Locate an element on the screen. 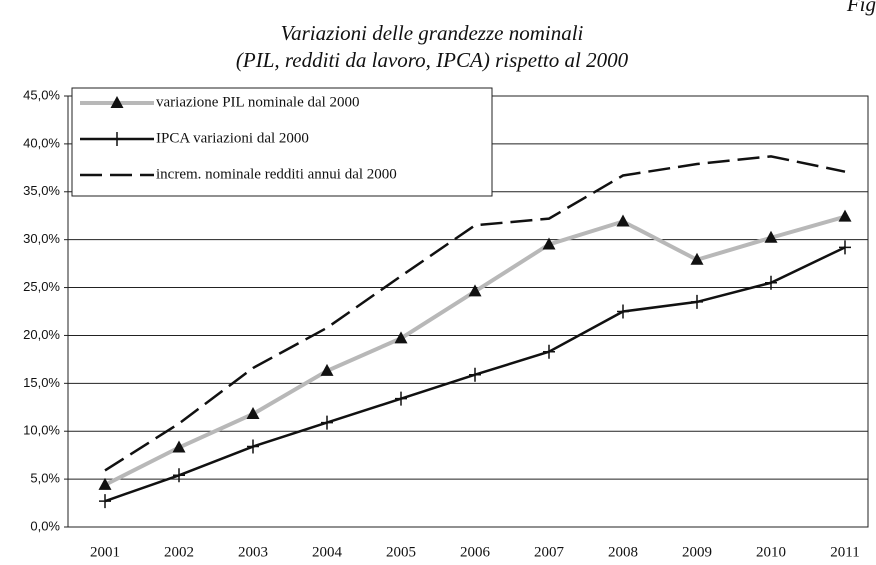  y-tick-label: 40,0% is located at coordinates (41, 142).